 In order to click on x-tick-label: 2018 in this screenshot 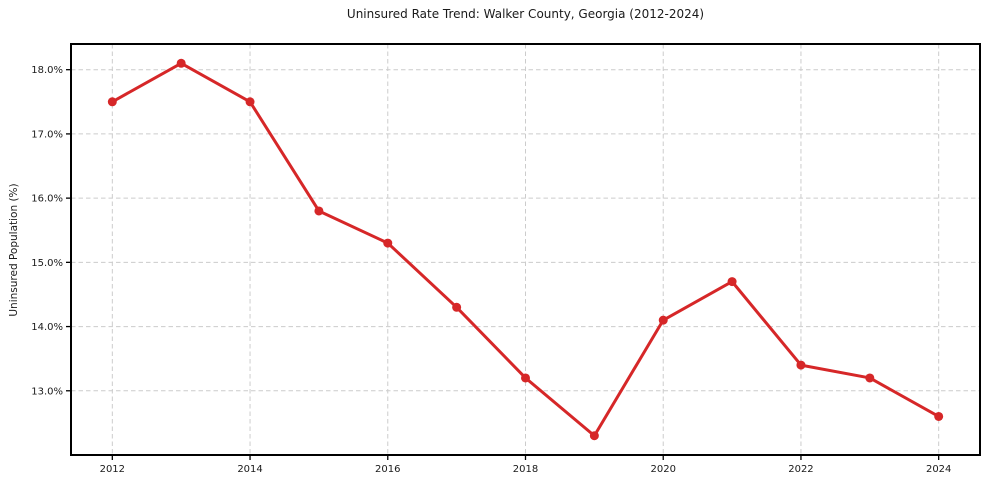, I will do `click(525, 469)`.